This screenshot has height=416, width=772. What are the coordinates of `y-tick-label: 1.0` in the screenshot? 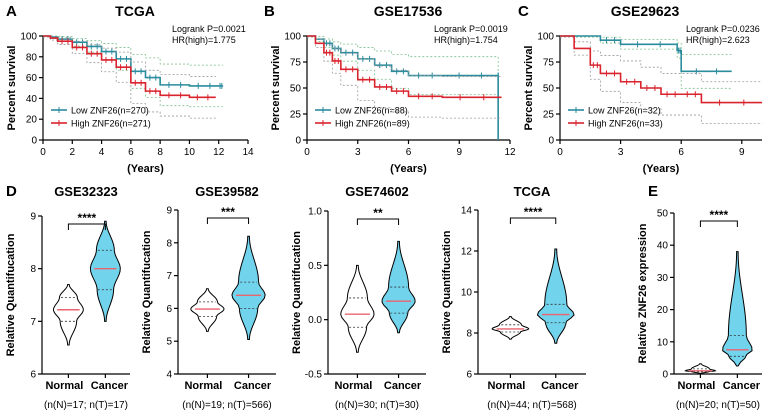 It's located at (315, 212).